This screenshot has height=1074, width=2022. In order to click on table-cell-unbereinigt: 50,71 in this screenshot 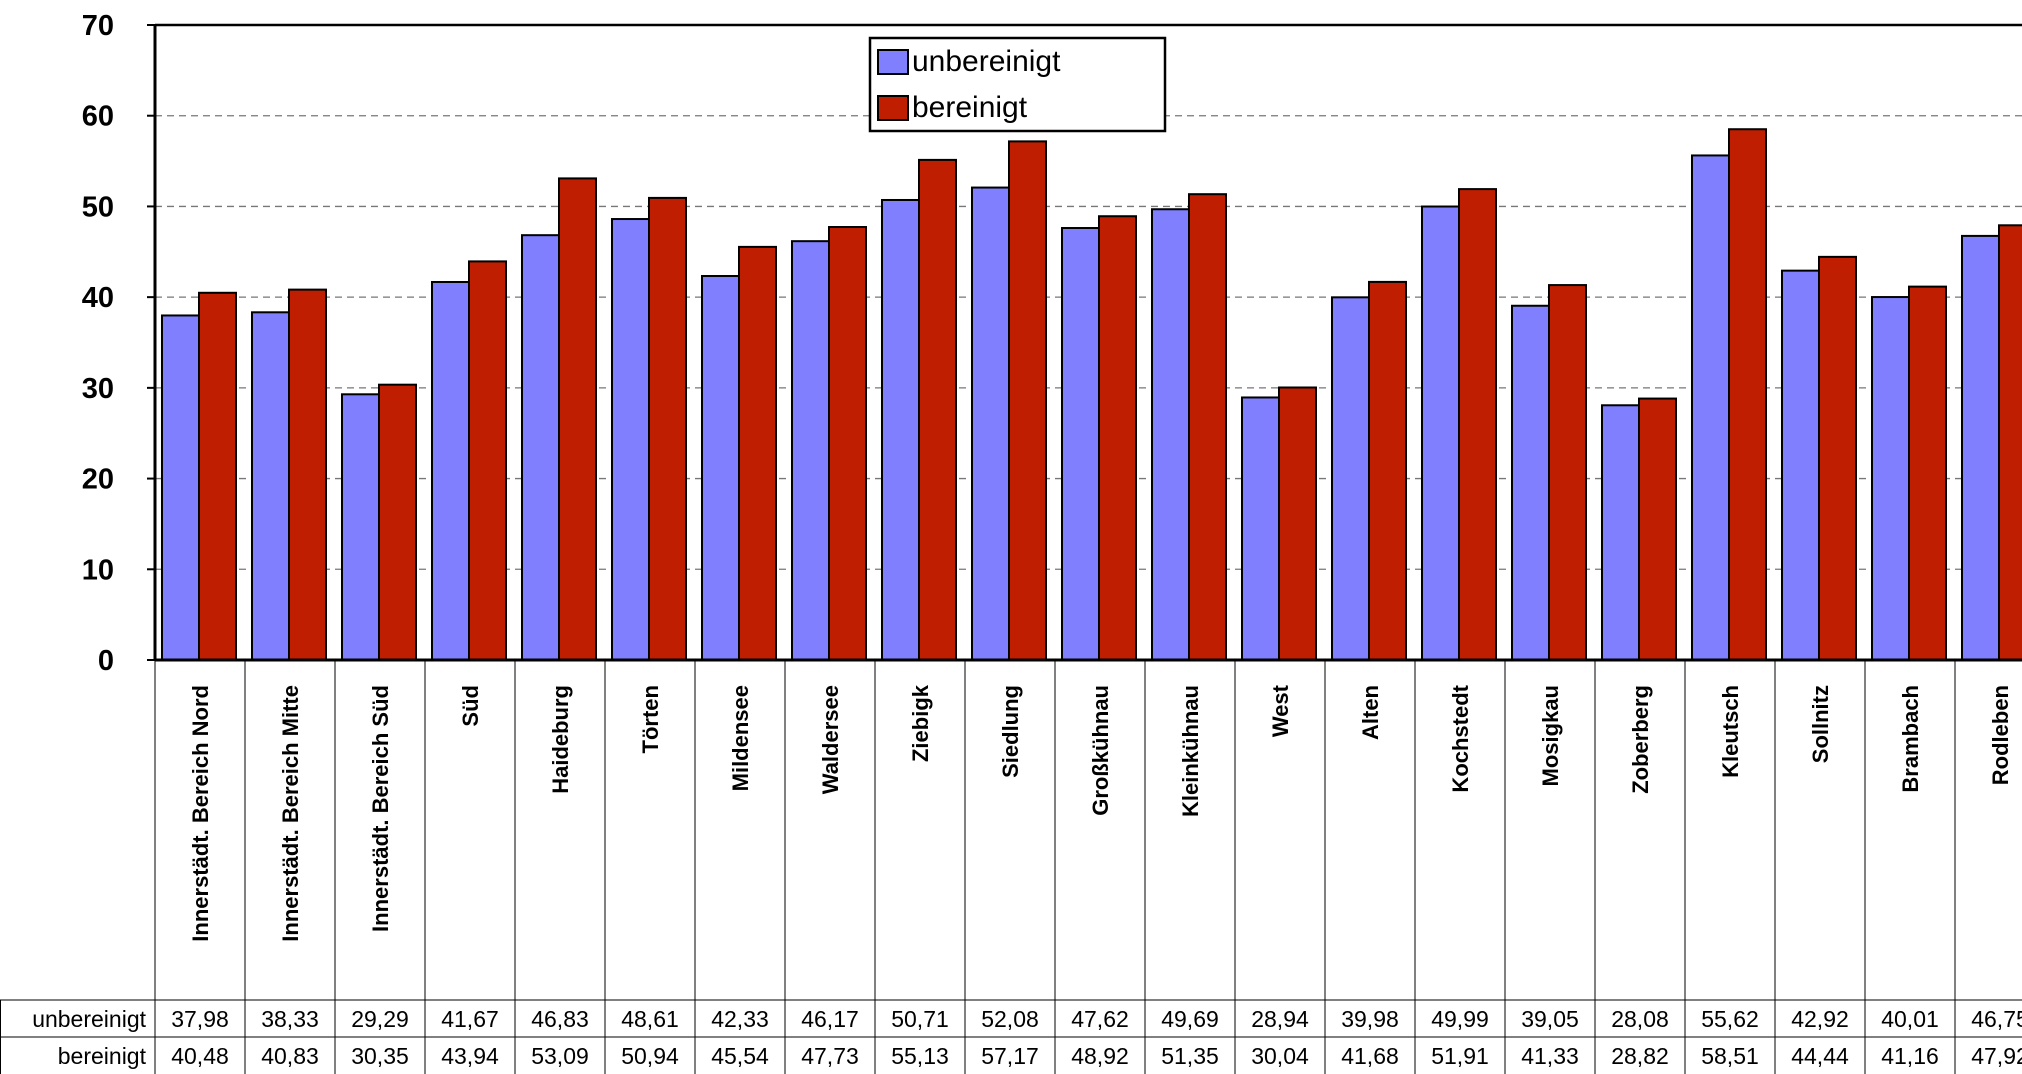, I will do `click(920, 1019)`.